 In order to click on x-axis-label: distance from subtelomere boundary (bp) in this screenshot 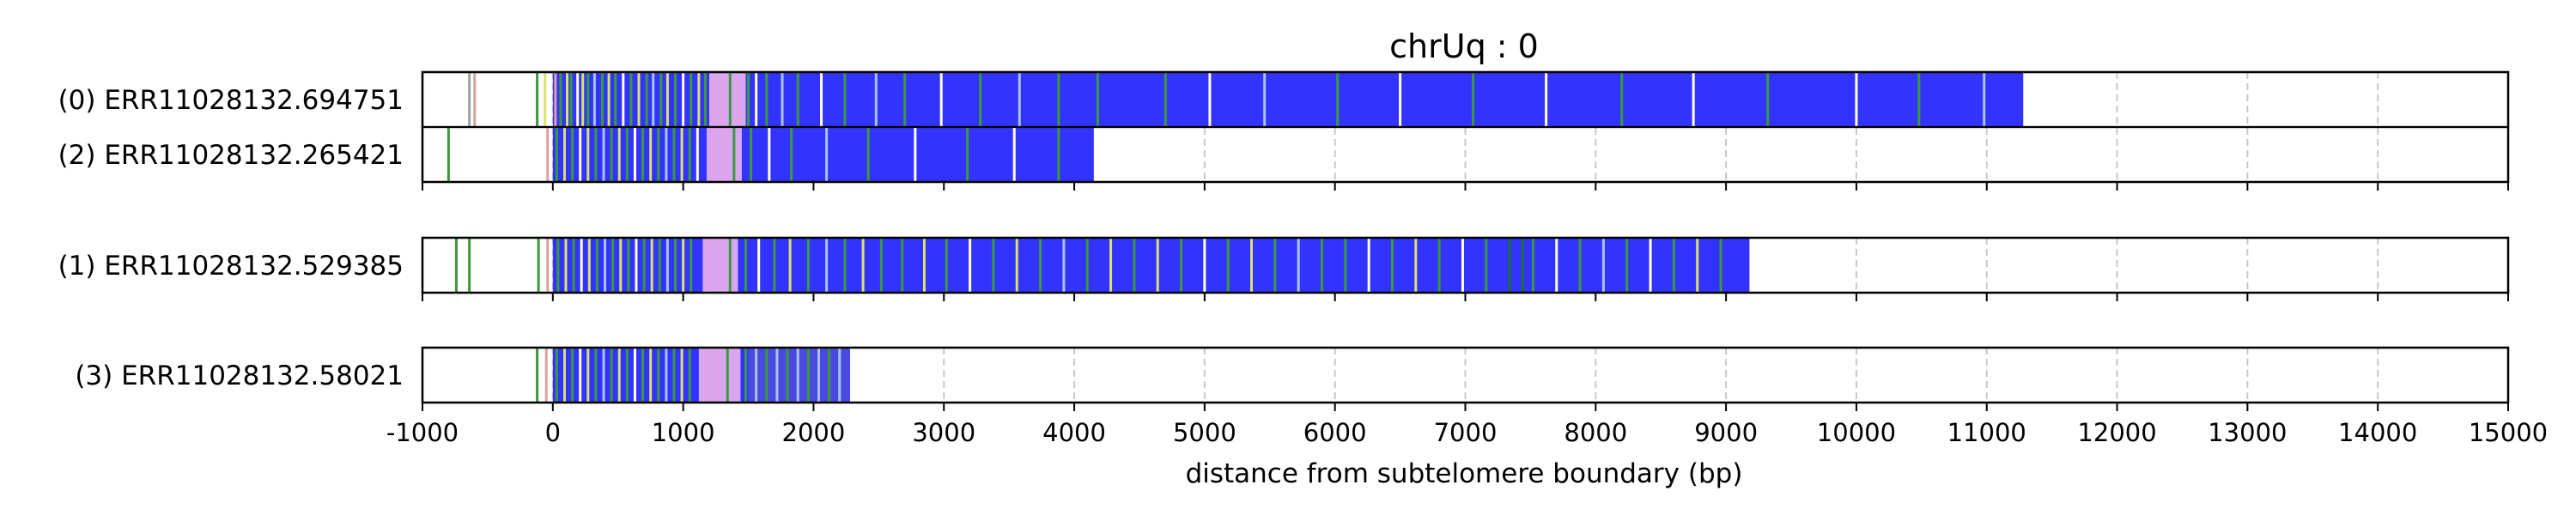, I will do `click(1464, 473)`.